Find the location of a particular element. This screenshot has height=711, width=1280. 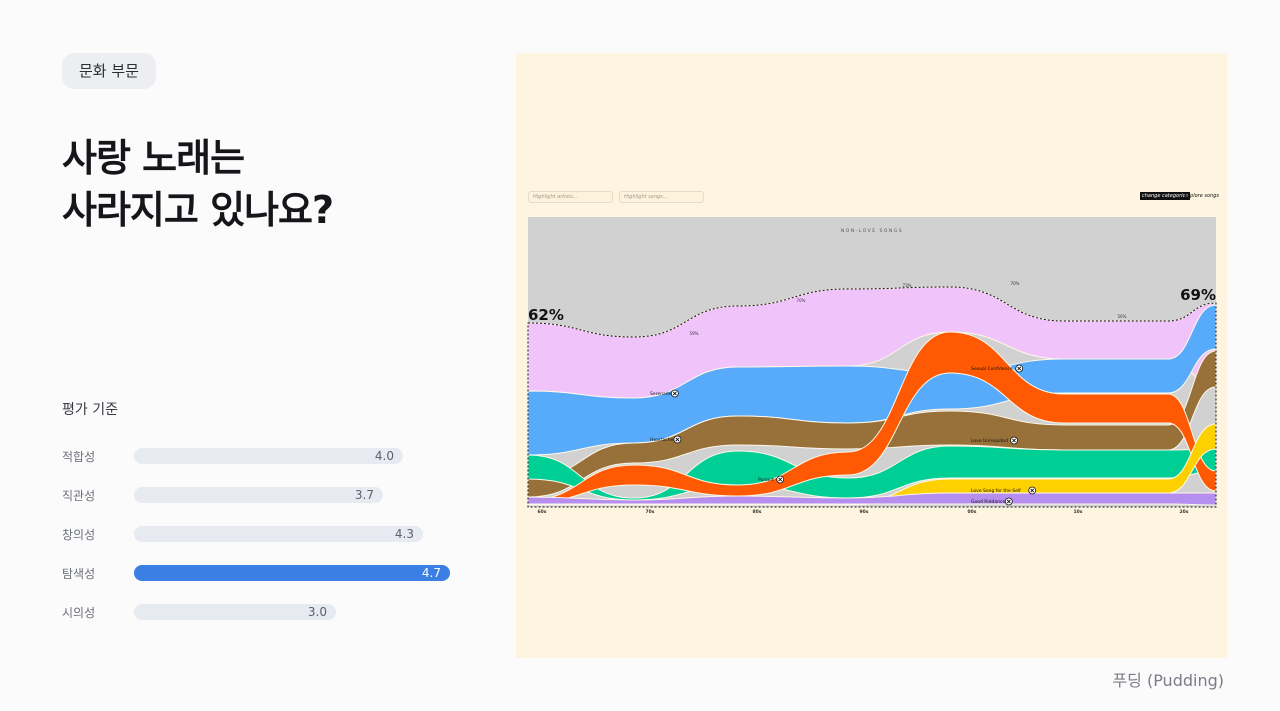

criterion-label: 시의성 is located at coordinates (79, 613).